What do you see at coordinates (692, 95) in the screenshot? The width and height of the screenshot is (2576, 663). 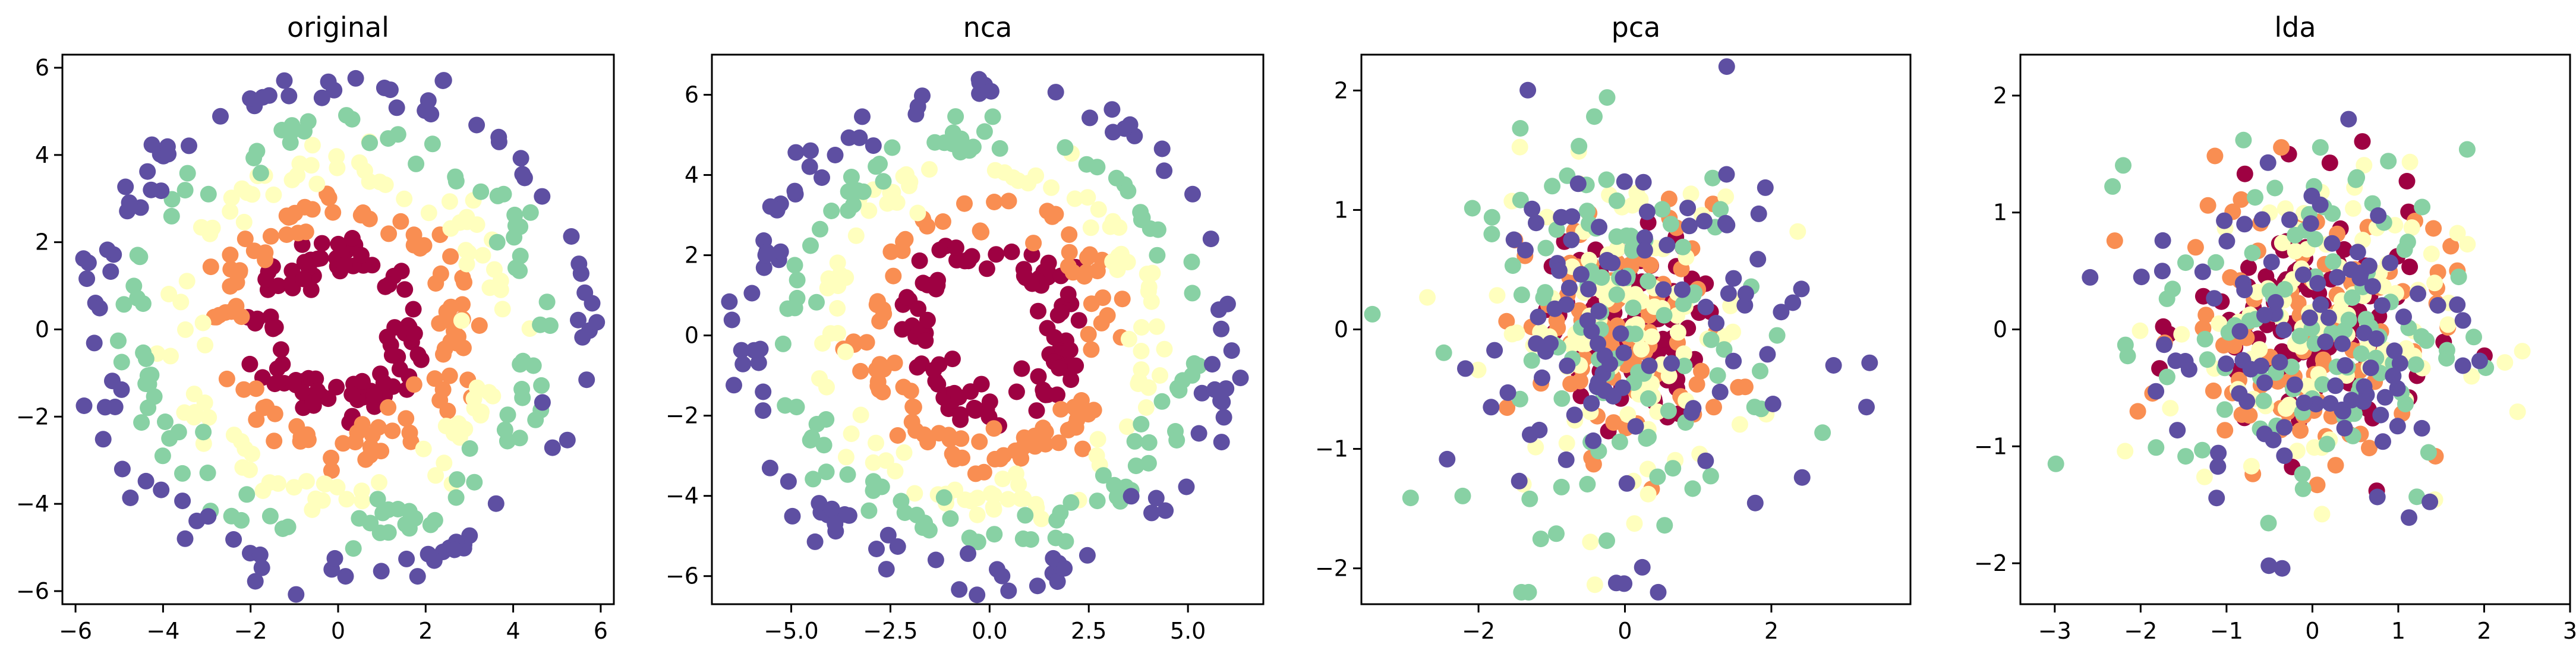 I see `y-tick-label: 6` at bounding box center [692, 95].